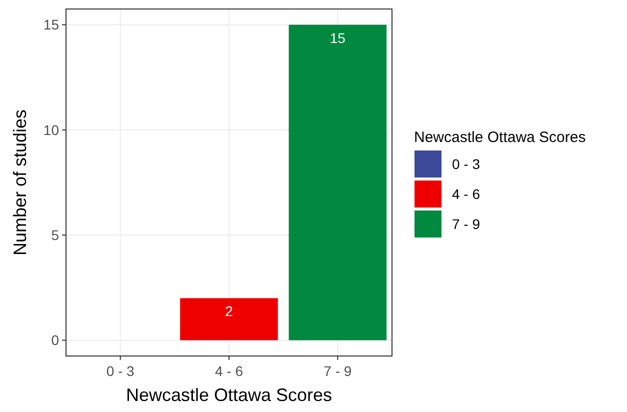  What do you see at coordinates (338, 38) in the screenshot?
I see `data-label: 15` at bounding box center [338, 38].